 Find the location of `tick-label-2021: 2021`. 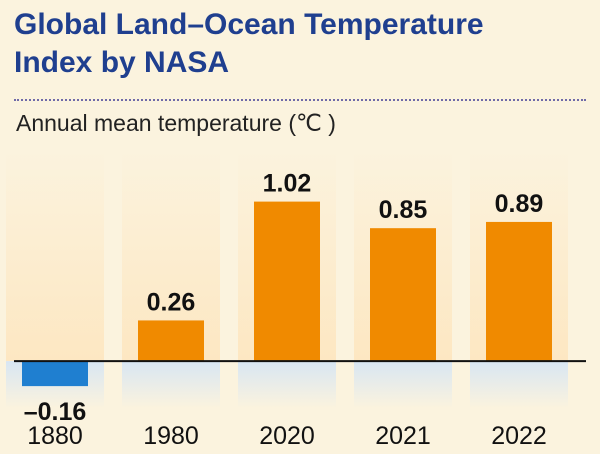

tick-label-2021: 2021 is located at coordinates (403, 436).